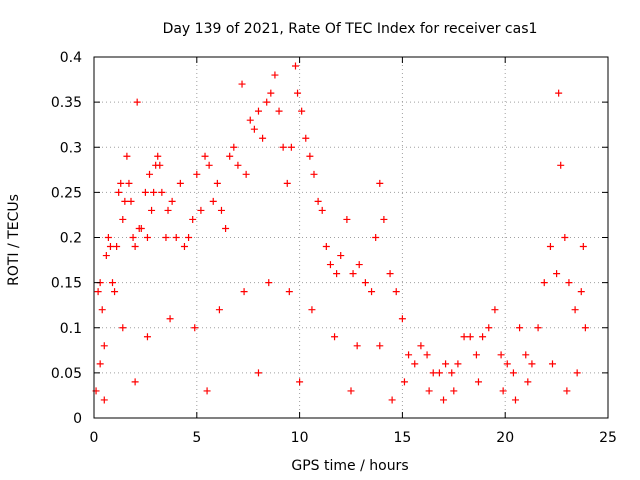 The height and width of the screenshot is (480, 640). What do you see at coordinates (196, 438) in the screenshot?
I see `x-tick-label: 5` at bounding box center [196, 438].